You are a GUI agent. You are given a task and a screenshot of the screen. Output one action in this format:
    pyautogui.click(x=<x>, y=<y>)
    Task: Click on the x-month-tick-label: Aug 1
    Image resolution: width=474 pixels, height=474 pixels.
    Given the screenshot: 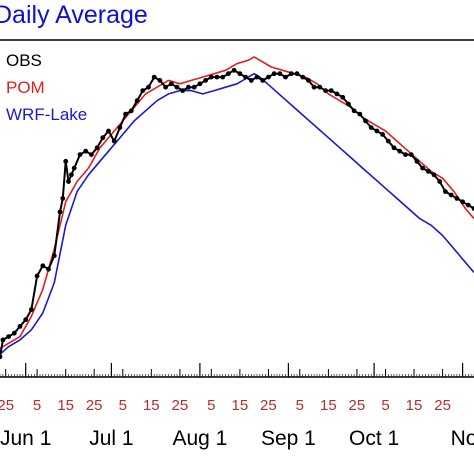 What is the action you would take?
    pyautogui.click(x=199, y=438)
    